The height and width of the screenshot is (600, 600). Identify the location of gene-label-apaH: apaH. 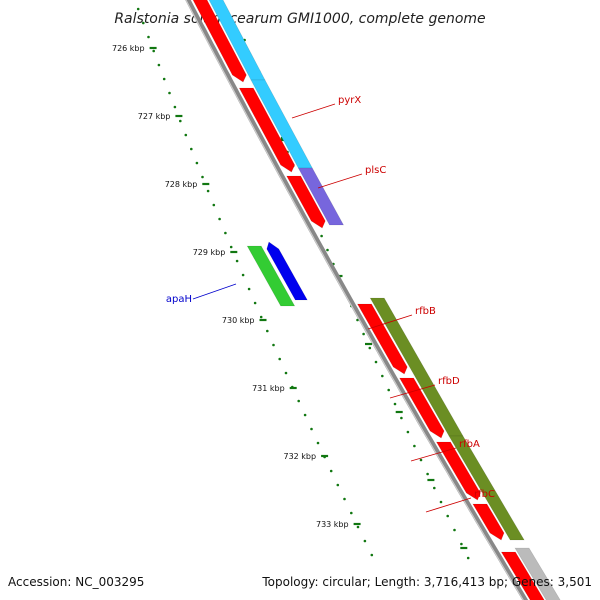
(179, 299).